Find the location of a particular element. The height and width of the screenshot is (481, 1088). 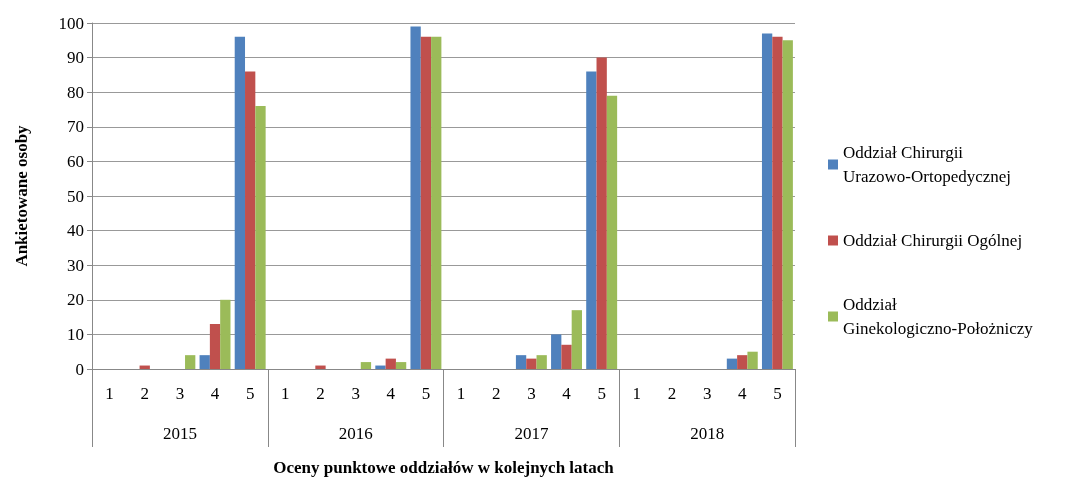

legend-label: Oddział Ginekologiczno-Położniczy is located at coordinates (938, 316).